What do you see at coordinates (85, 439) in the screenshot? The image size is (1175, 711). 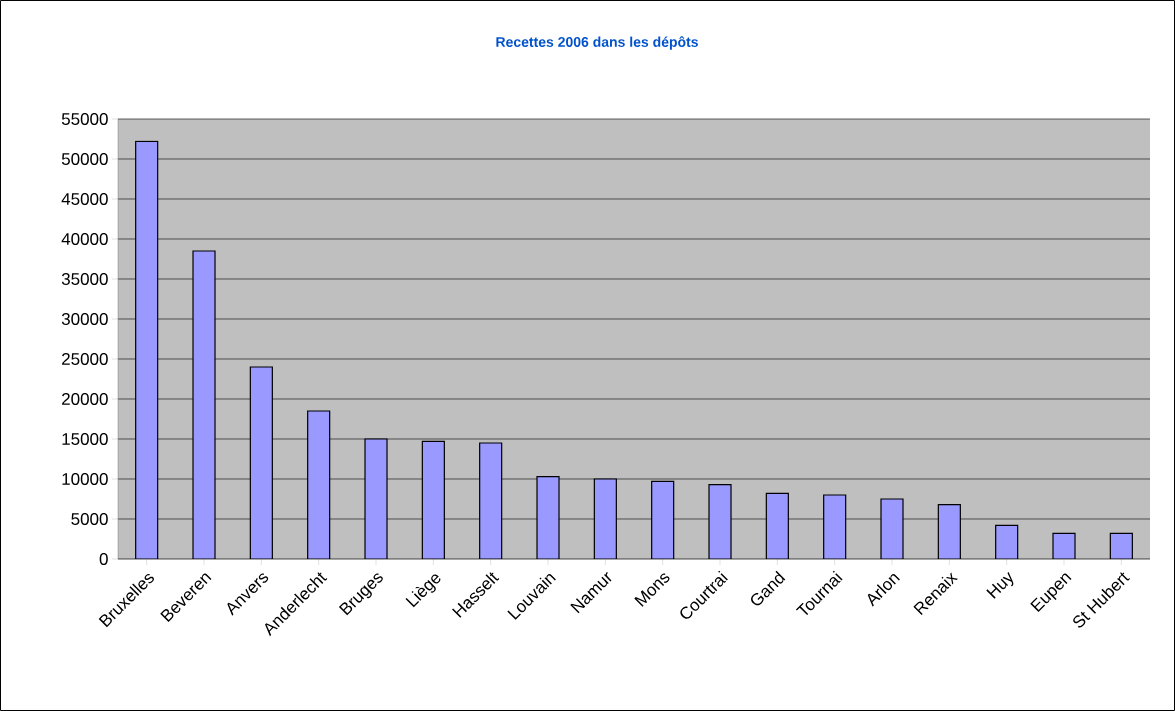 I see `y-tick-label: 15000` at bounding box center [85, 439].